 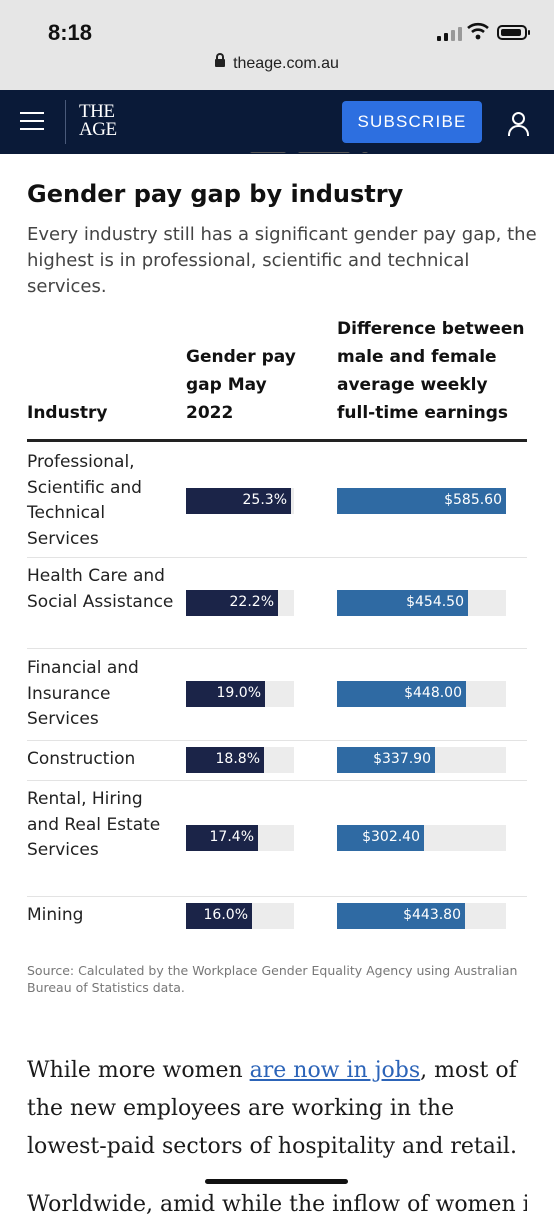 What do you see at coordinates (264, 500) in the screenshot?
I see `pay-gap-value: 25.3%` at bounding box center [264, 500].